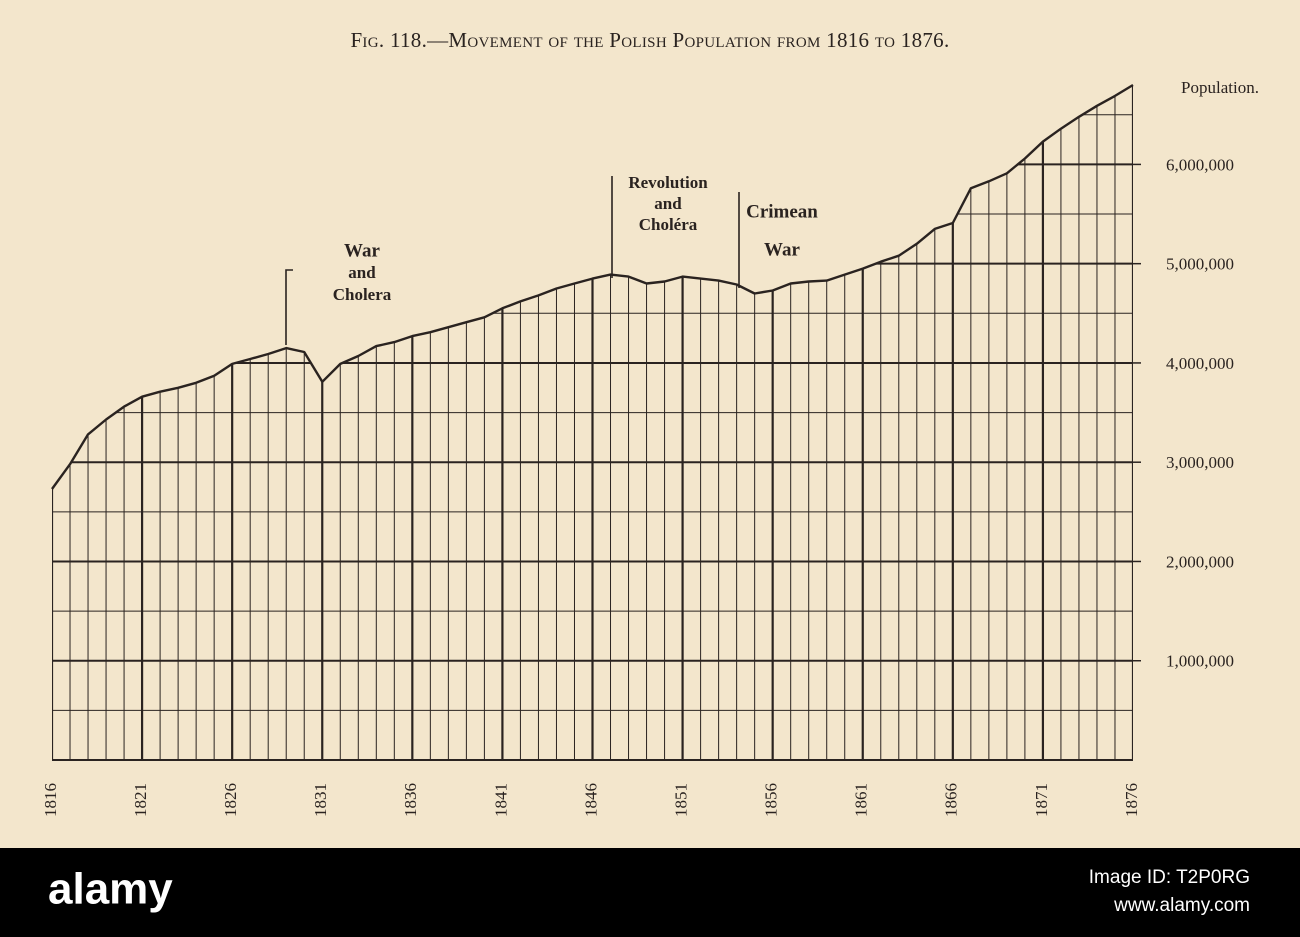 The image size is (1300, 937). I want to click on y-tick-label: 4,000,000, so click(1200, 363).